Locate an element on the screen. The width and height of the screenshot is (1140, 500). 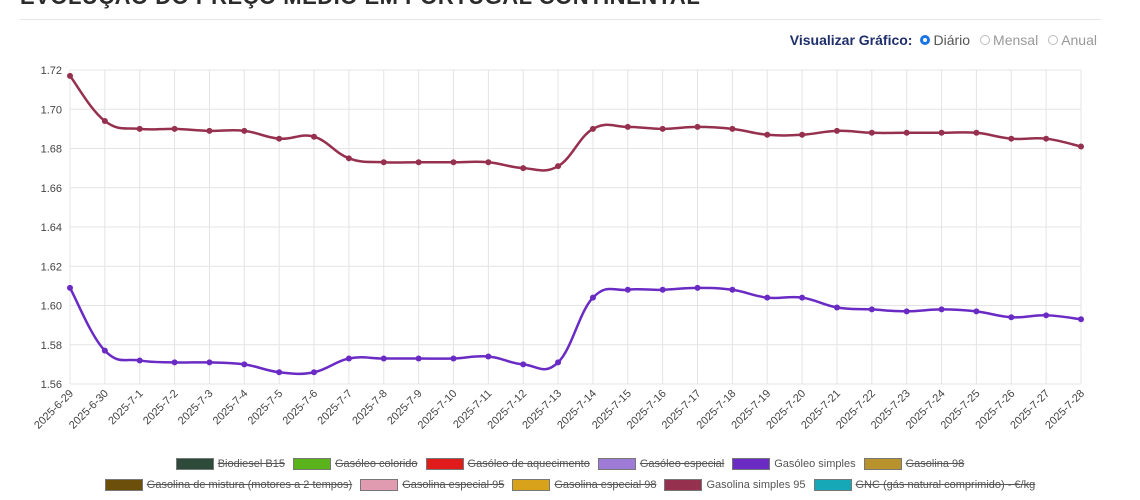
legend-label: Biodiesel B15 is located at coordinates (251, 464).